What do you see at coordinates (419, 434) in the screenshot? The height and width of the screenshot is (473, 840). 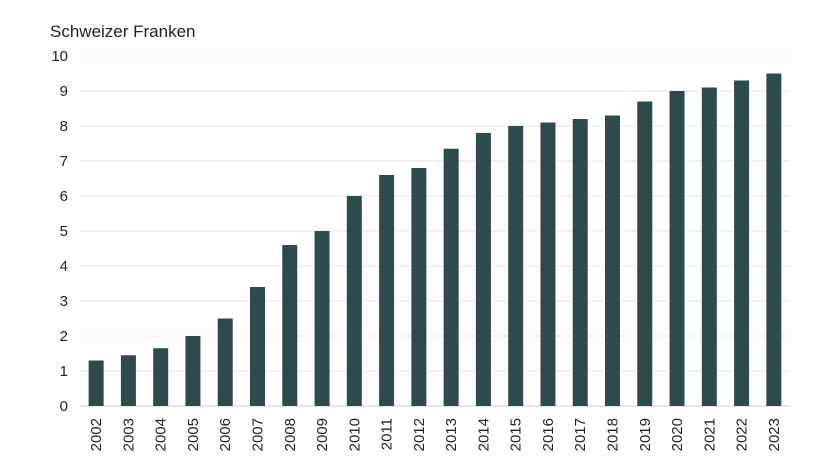 I see `x-tick-label: 2012` at bounding box center [419, 434].